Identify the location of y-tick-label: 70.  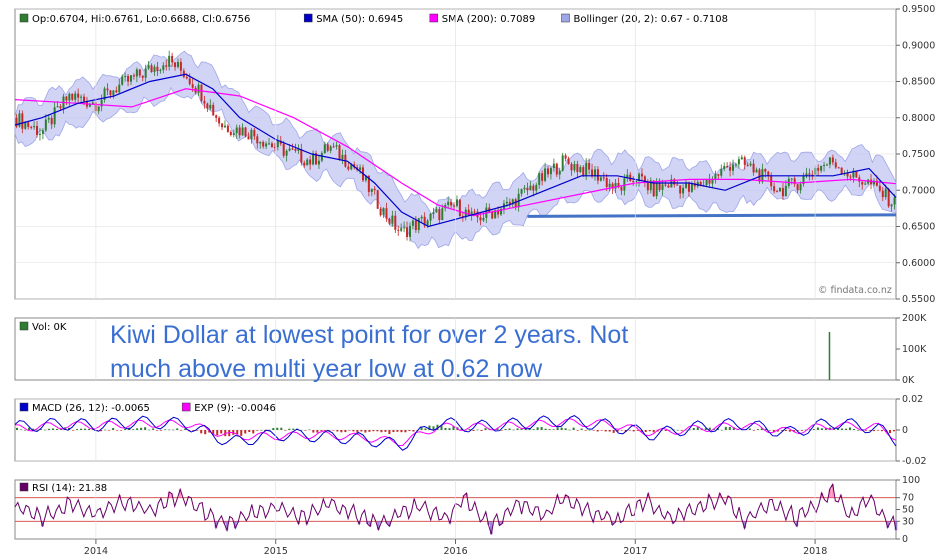
(908, 498).